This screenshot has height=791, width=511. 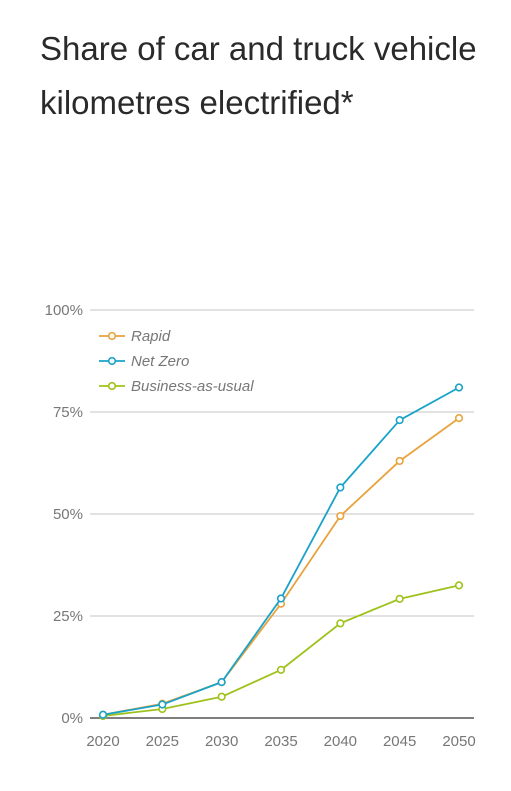 I want to click on legend-label: Business-as-usual, so click(x=192, y=386).